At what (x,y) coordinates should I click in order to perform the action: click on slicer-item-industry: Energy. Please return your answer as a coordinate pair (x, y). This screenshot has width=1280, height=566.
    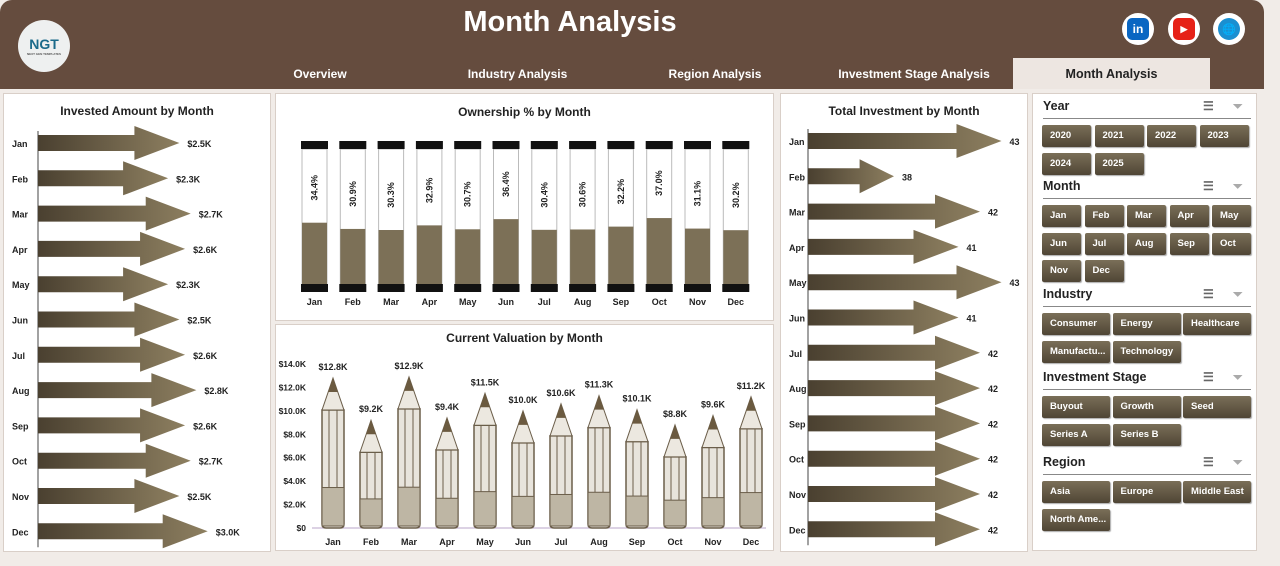
    Looking at the image, I should click on (1146, 324).